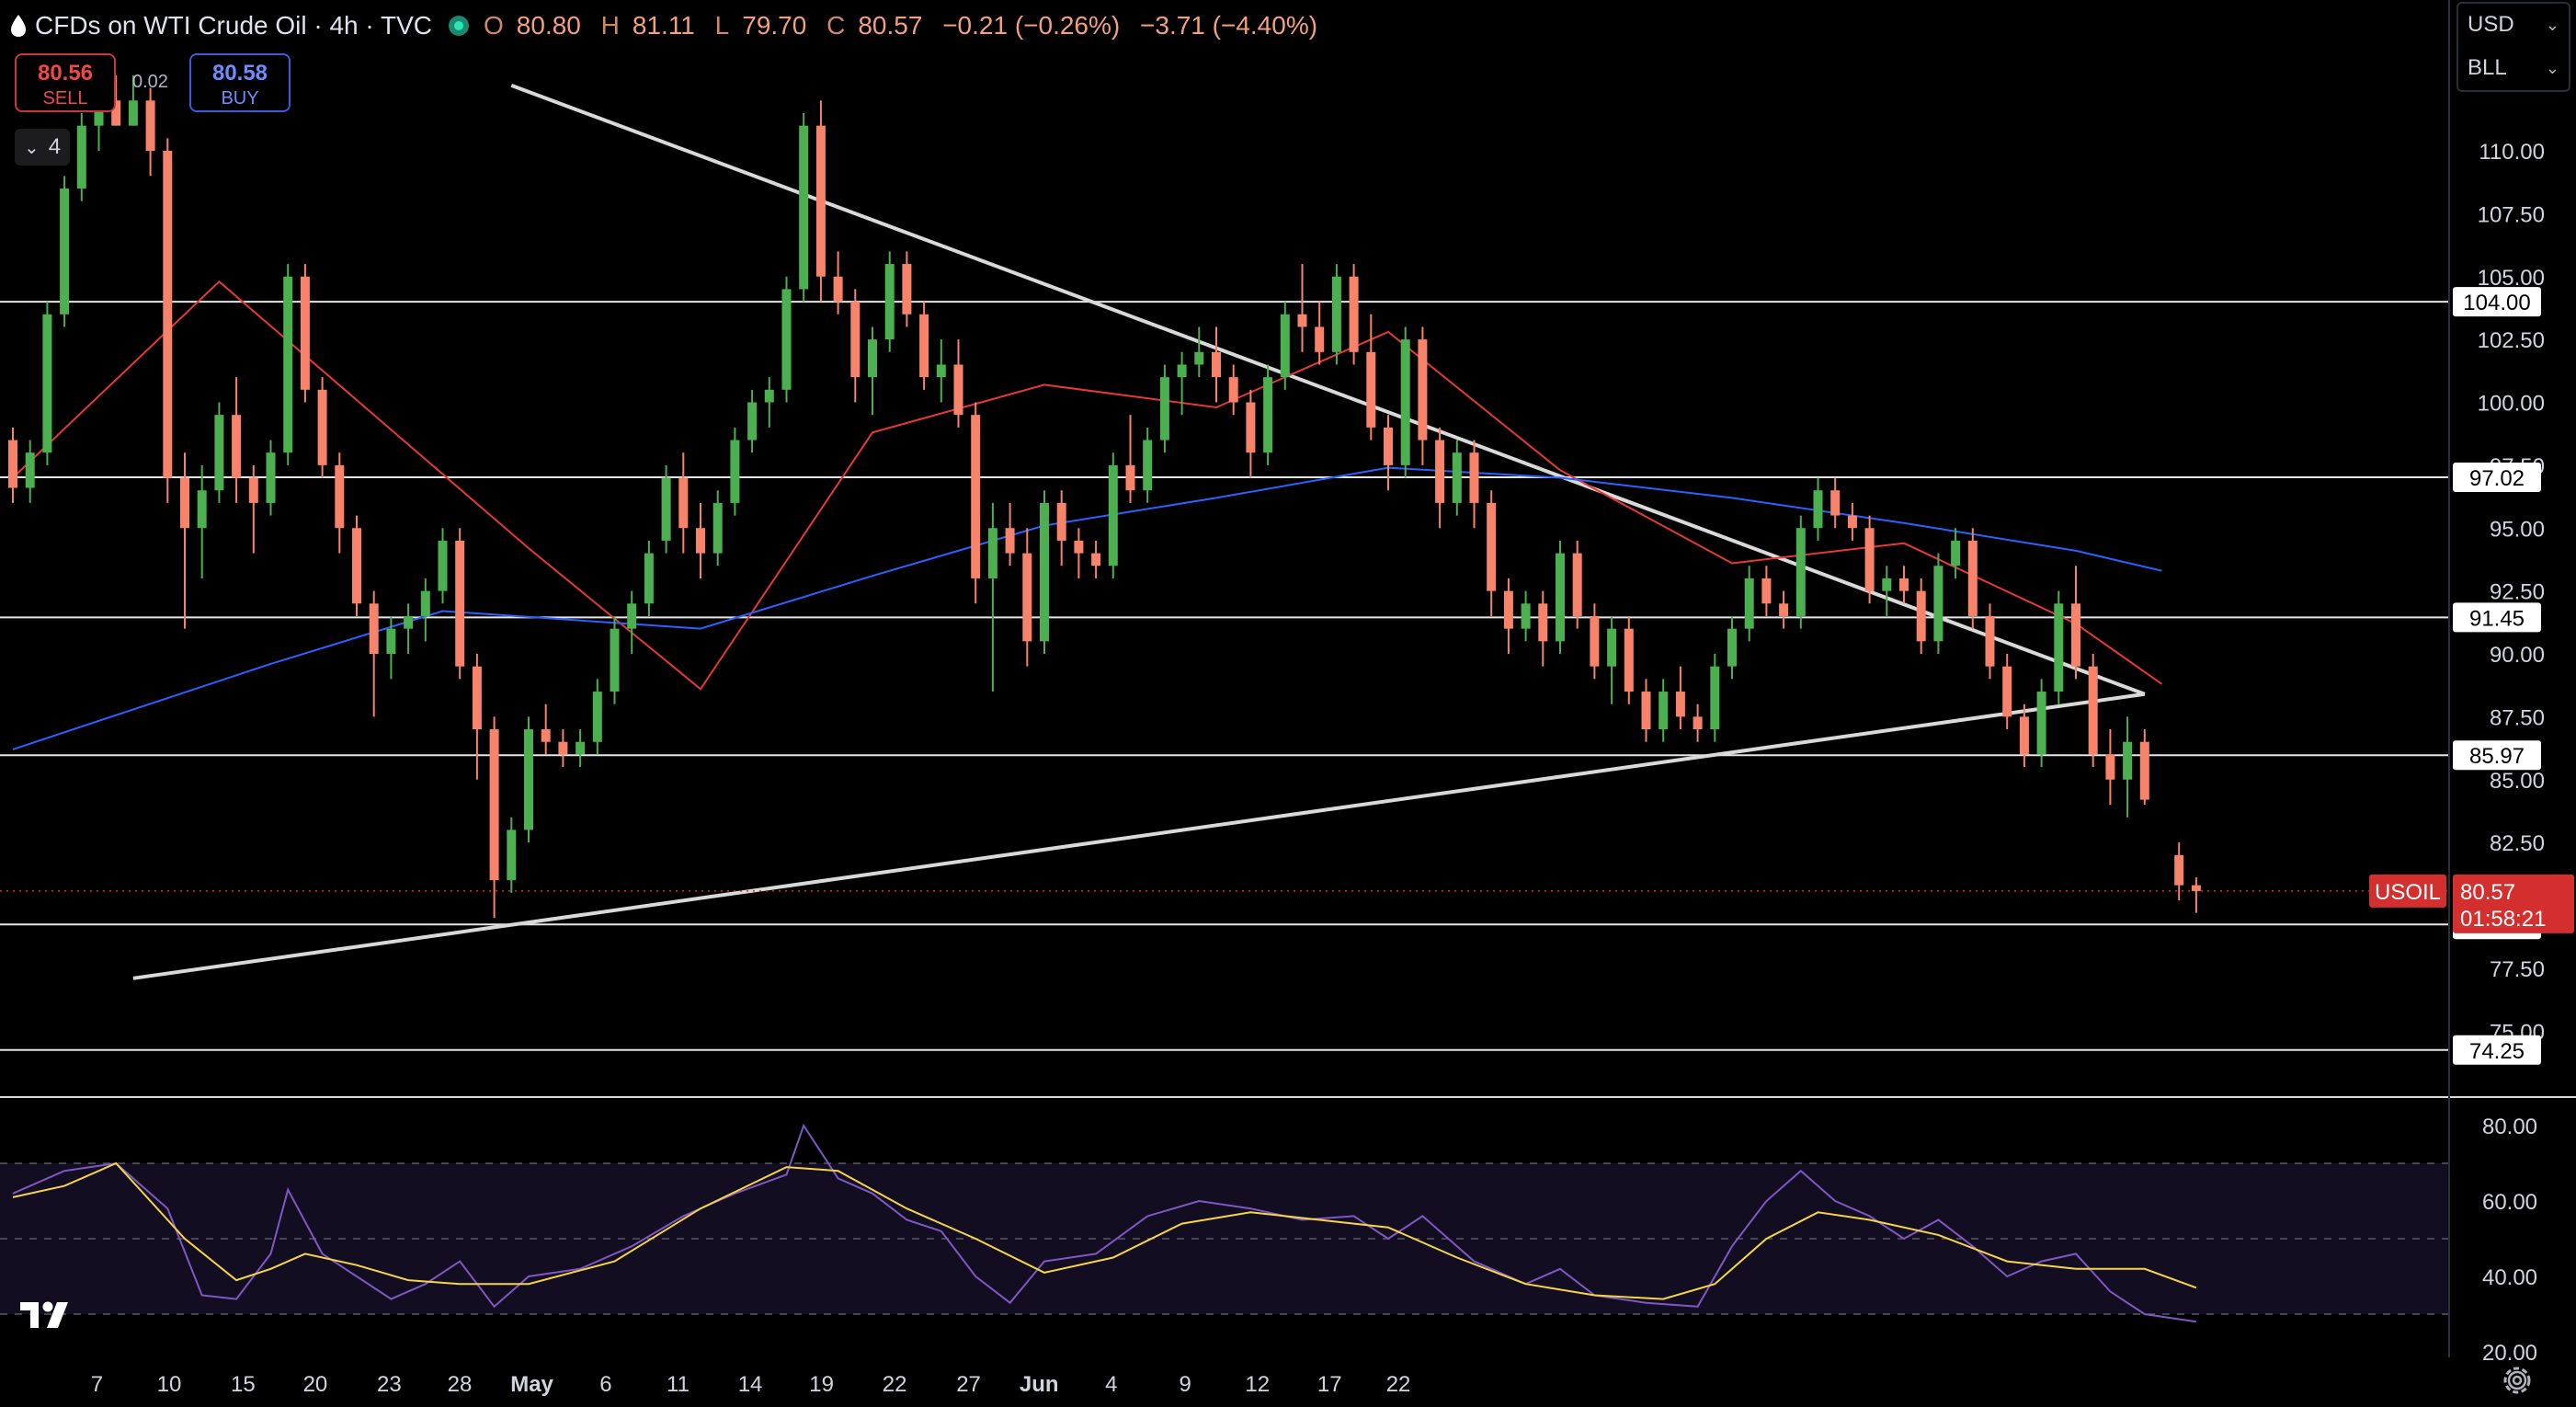 The height and width of the screenshot is (1407, 2576). What do you see at coordinates (2497, 757) in the screenshot?
I see `level-tag-label: 85.97` at bounding box center [2497, 757].